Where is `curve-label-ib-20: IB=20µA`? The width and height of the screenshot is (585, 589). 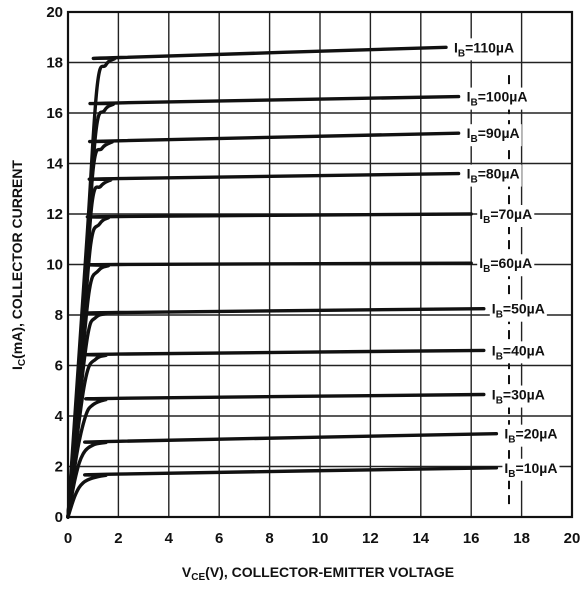 curve-label-ib-20: IB=20µA is located at coordinates (531, 435).